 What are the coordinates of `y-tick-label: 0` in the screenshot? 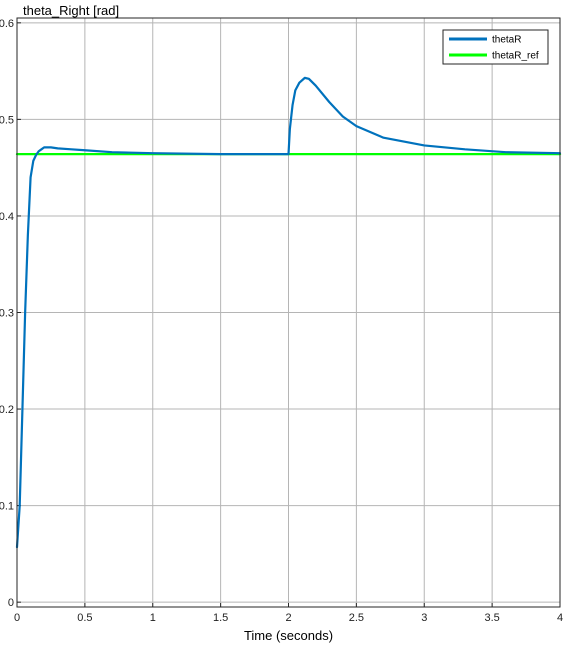 It's located at (11, 603).